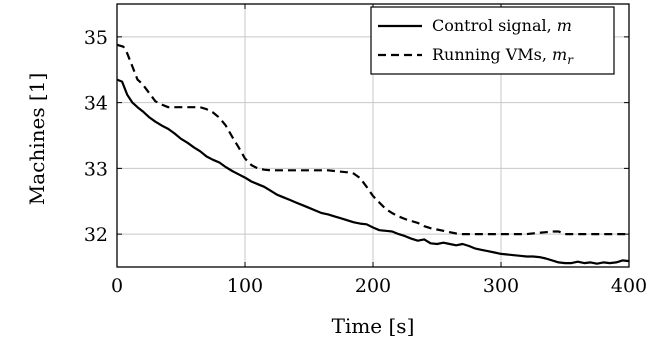  What do you see at coordinates (96, 104) in the screenshot?
I see `y-tick-label: 34` at bounding box center [96, 104].